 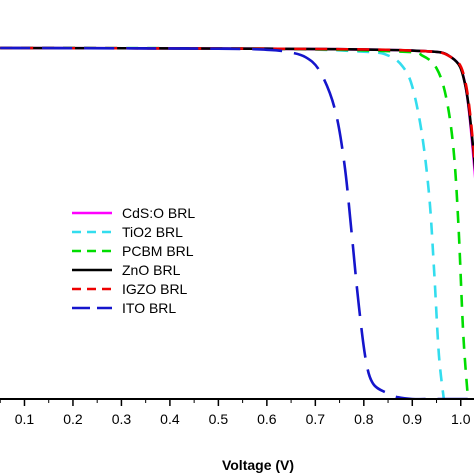 I want to click on legend-label-0: CdS:O BRL, so click(x=158, y=213).